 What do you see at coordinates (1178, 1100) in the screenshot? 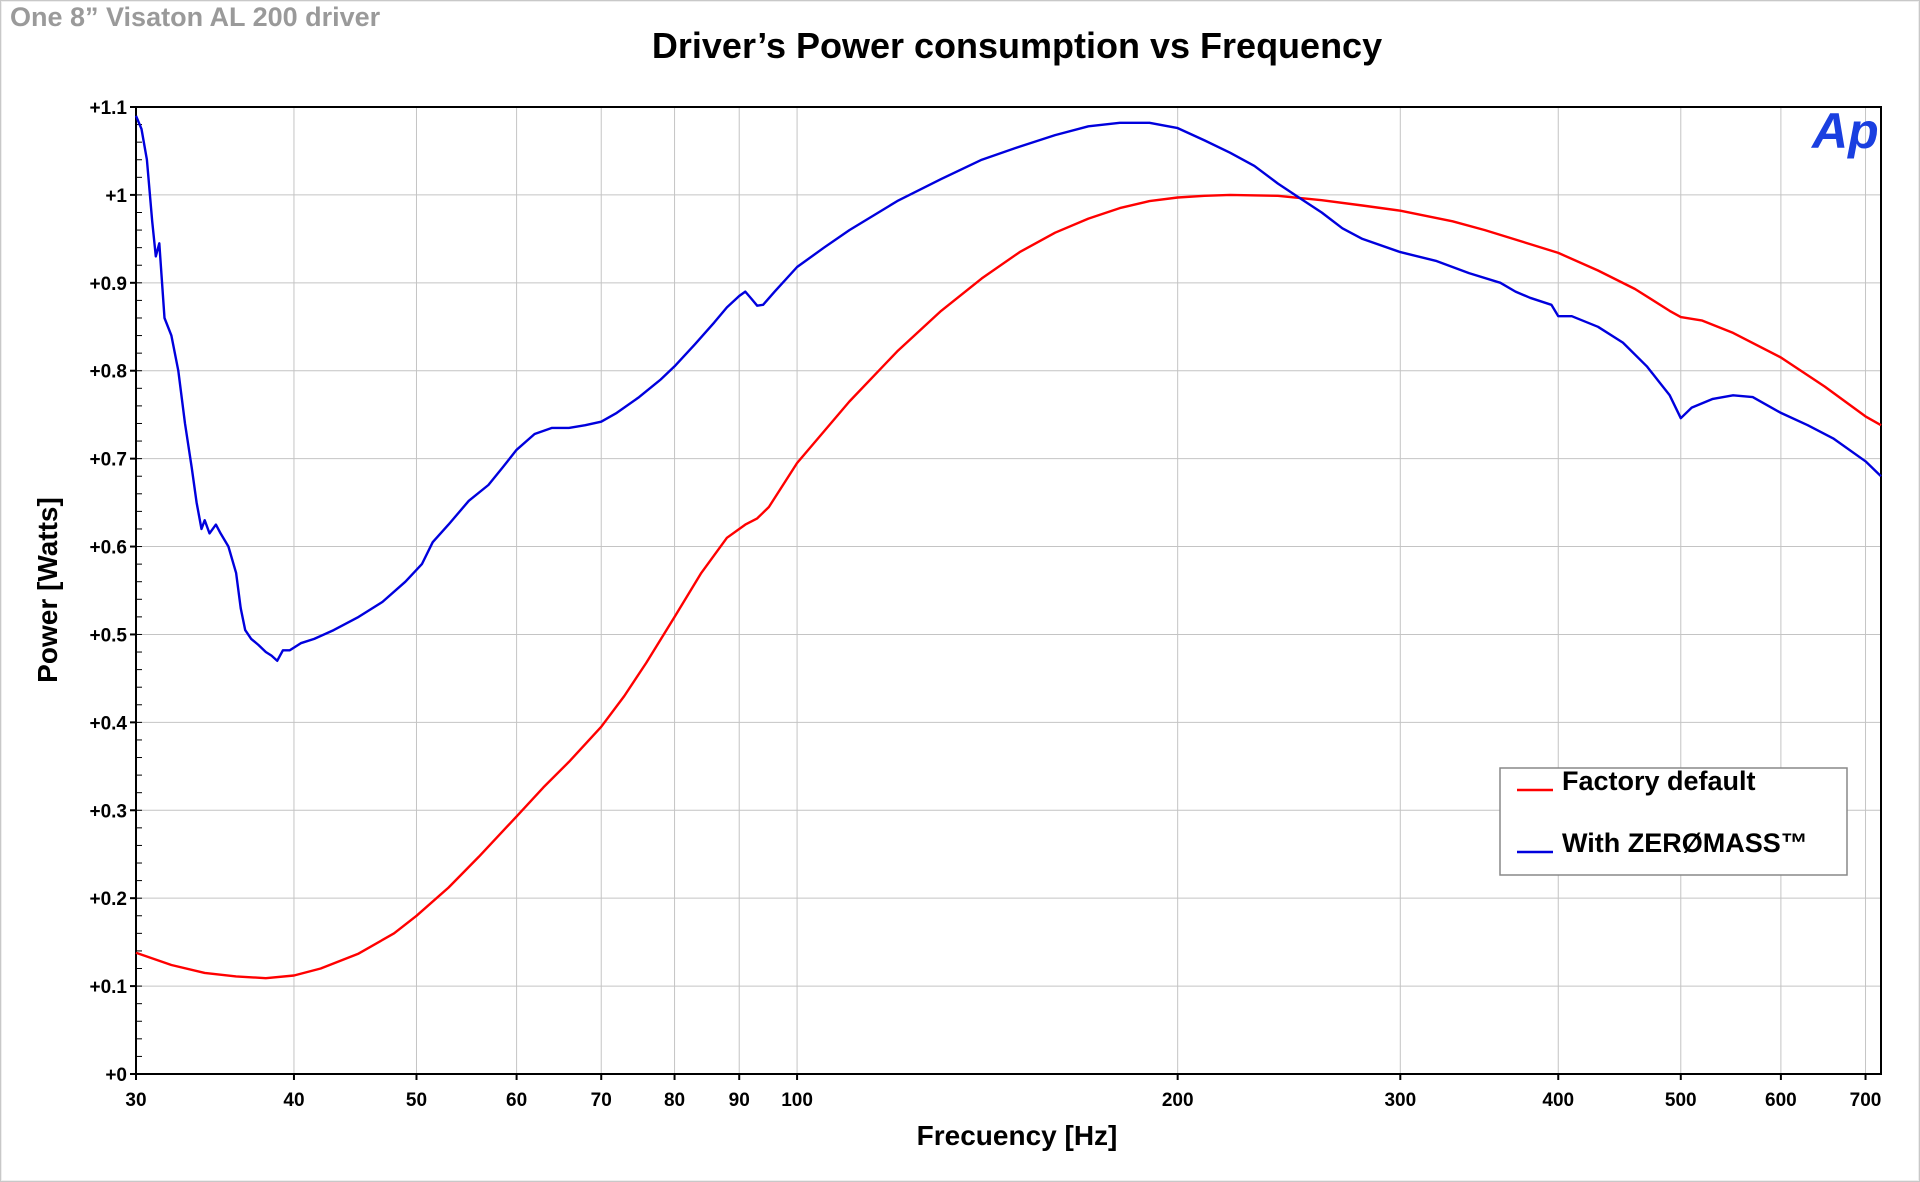
I see `x-tick-label: 200` at bounding box center [1178, 1100].